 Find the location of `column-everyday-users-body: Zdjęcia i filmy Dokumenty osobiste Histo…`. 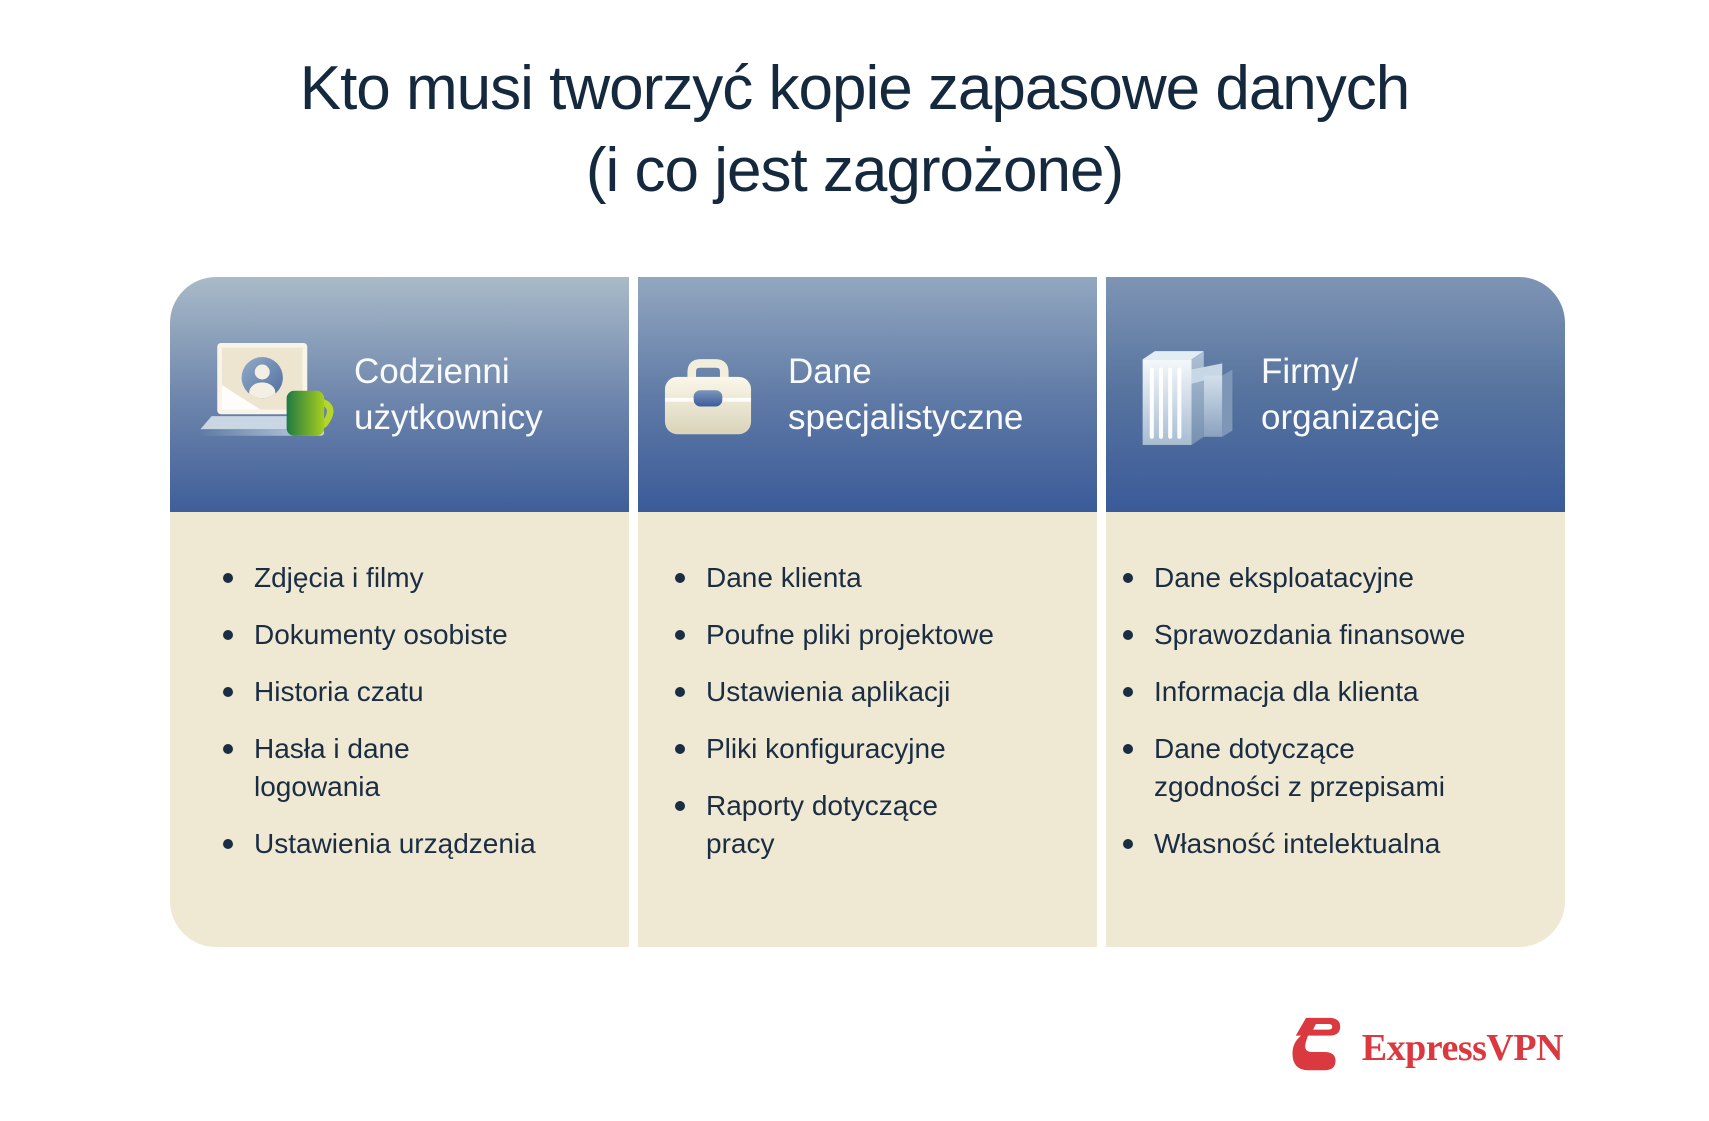

column-everyday-users-body: Zdjęcia i filmy Dokumenty osobiste Histo… is located at coordinates (399, 729).